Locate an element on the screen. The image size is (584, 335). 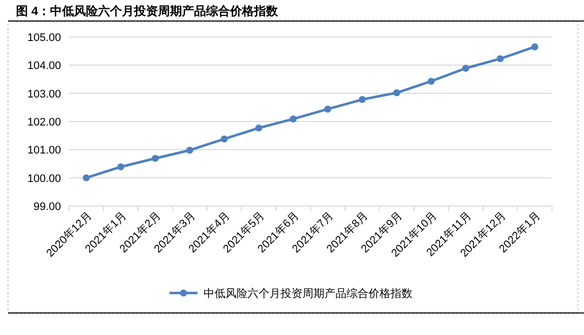
legend-label: 中低风险六个月投资周期产品综合价格指数 is located at coordinates (308, 293).